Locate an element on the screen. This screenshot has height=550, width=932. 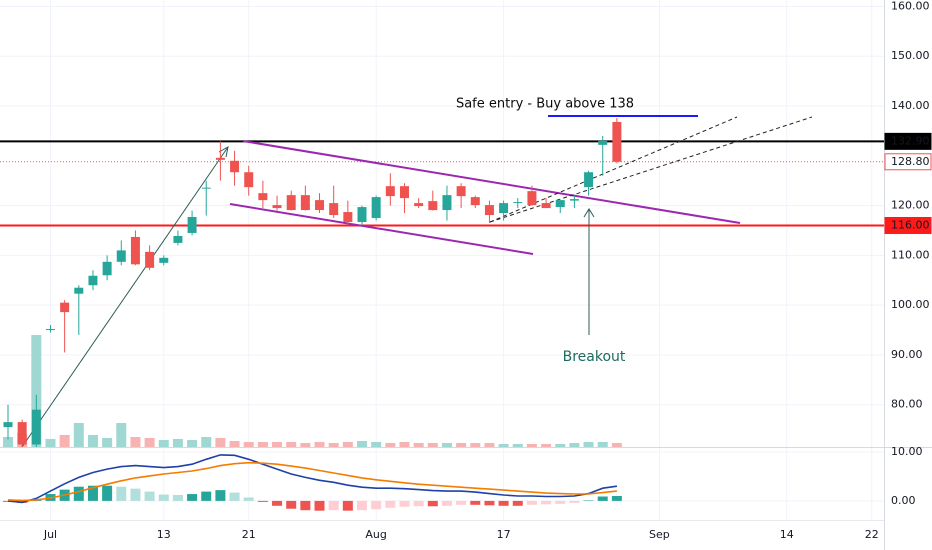
x-tick-label: Sep is located at coordinates (659, 534).